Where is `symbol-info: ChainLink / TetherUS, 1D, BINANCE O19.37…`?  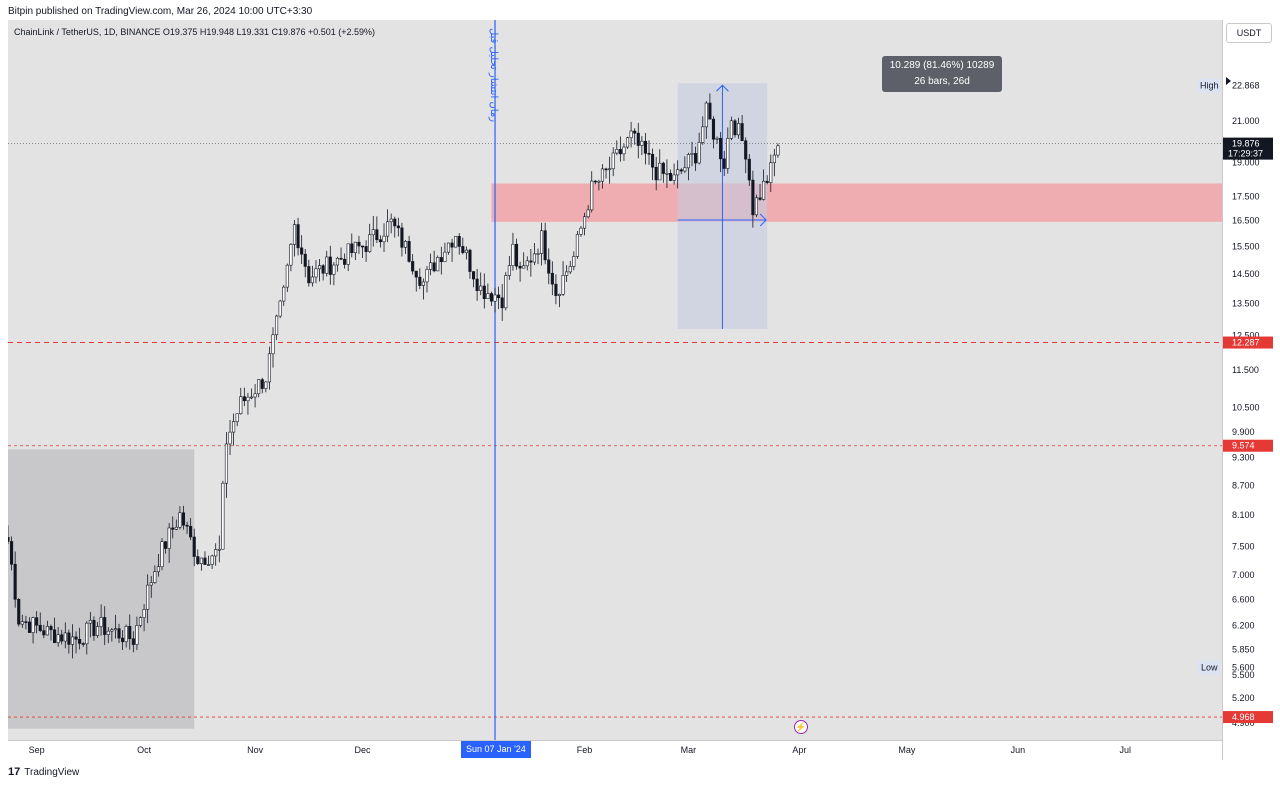 symbol-info: ChainLink / TetherUS, 1D, BINANCE O19.37… is located at coordinates (195, 32).